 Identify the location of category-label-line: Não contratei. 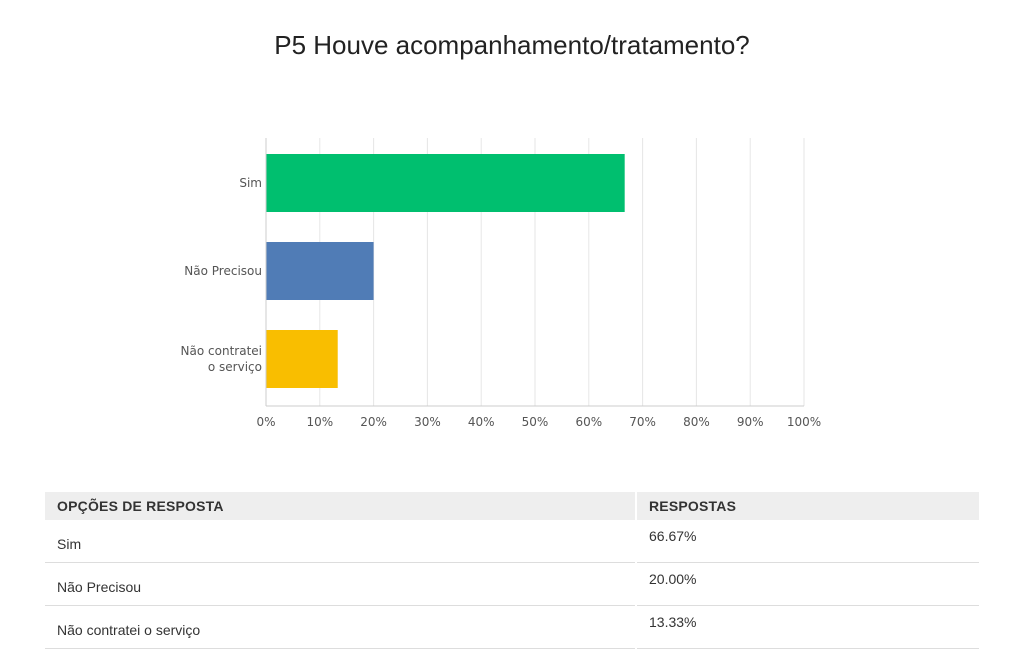
(221, 351).